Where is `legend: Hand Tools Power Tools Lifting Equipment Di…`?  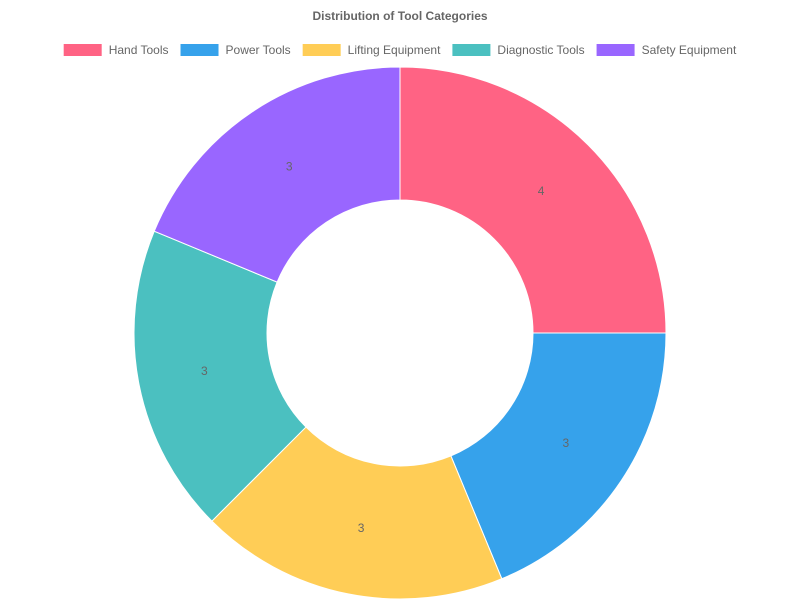 legend: Hand Tools Power Tools Lifting Equipment Di… is located at coordinates (400, 50).